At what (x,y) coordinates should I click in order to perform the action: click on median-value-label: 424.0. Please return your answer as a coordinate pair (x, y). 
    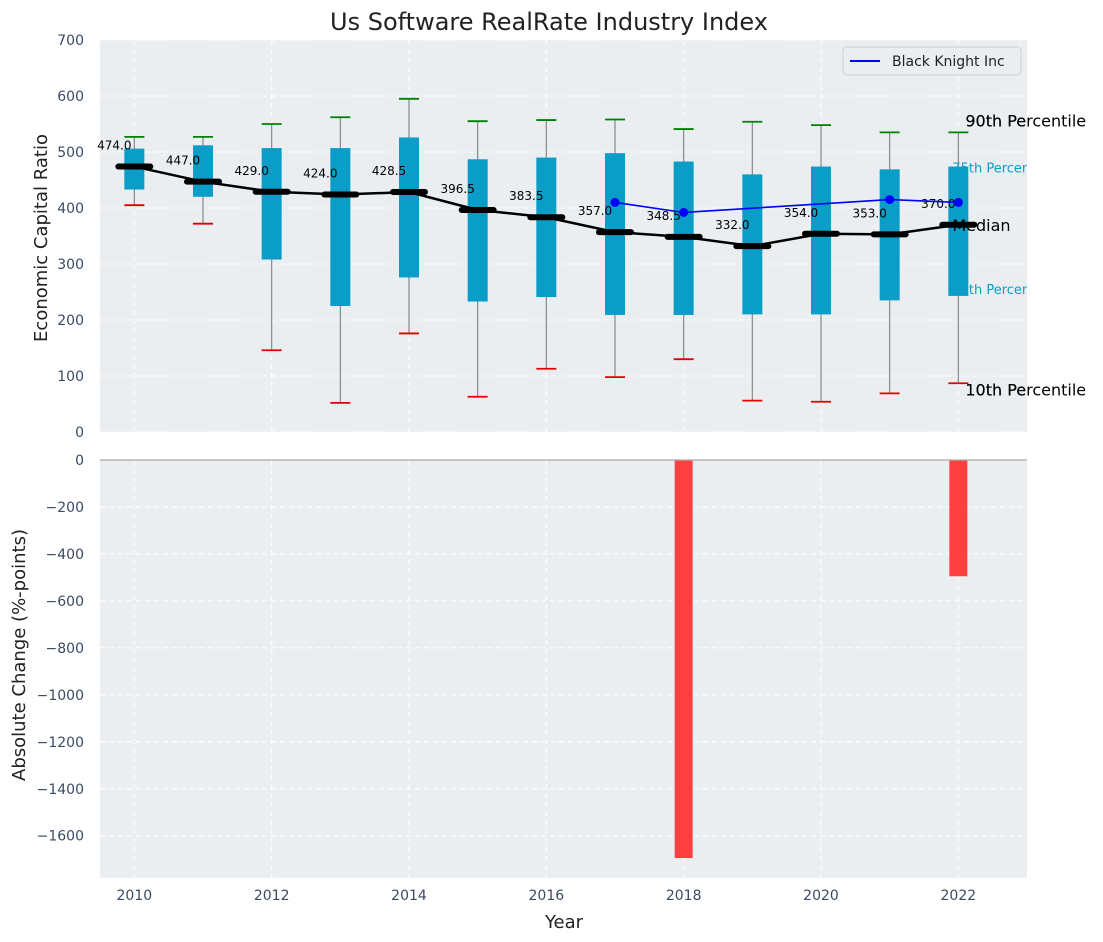
    Looking at the image, I should click on (320, 174).